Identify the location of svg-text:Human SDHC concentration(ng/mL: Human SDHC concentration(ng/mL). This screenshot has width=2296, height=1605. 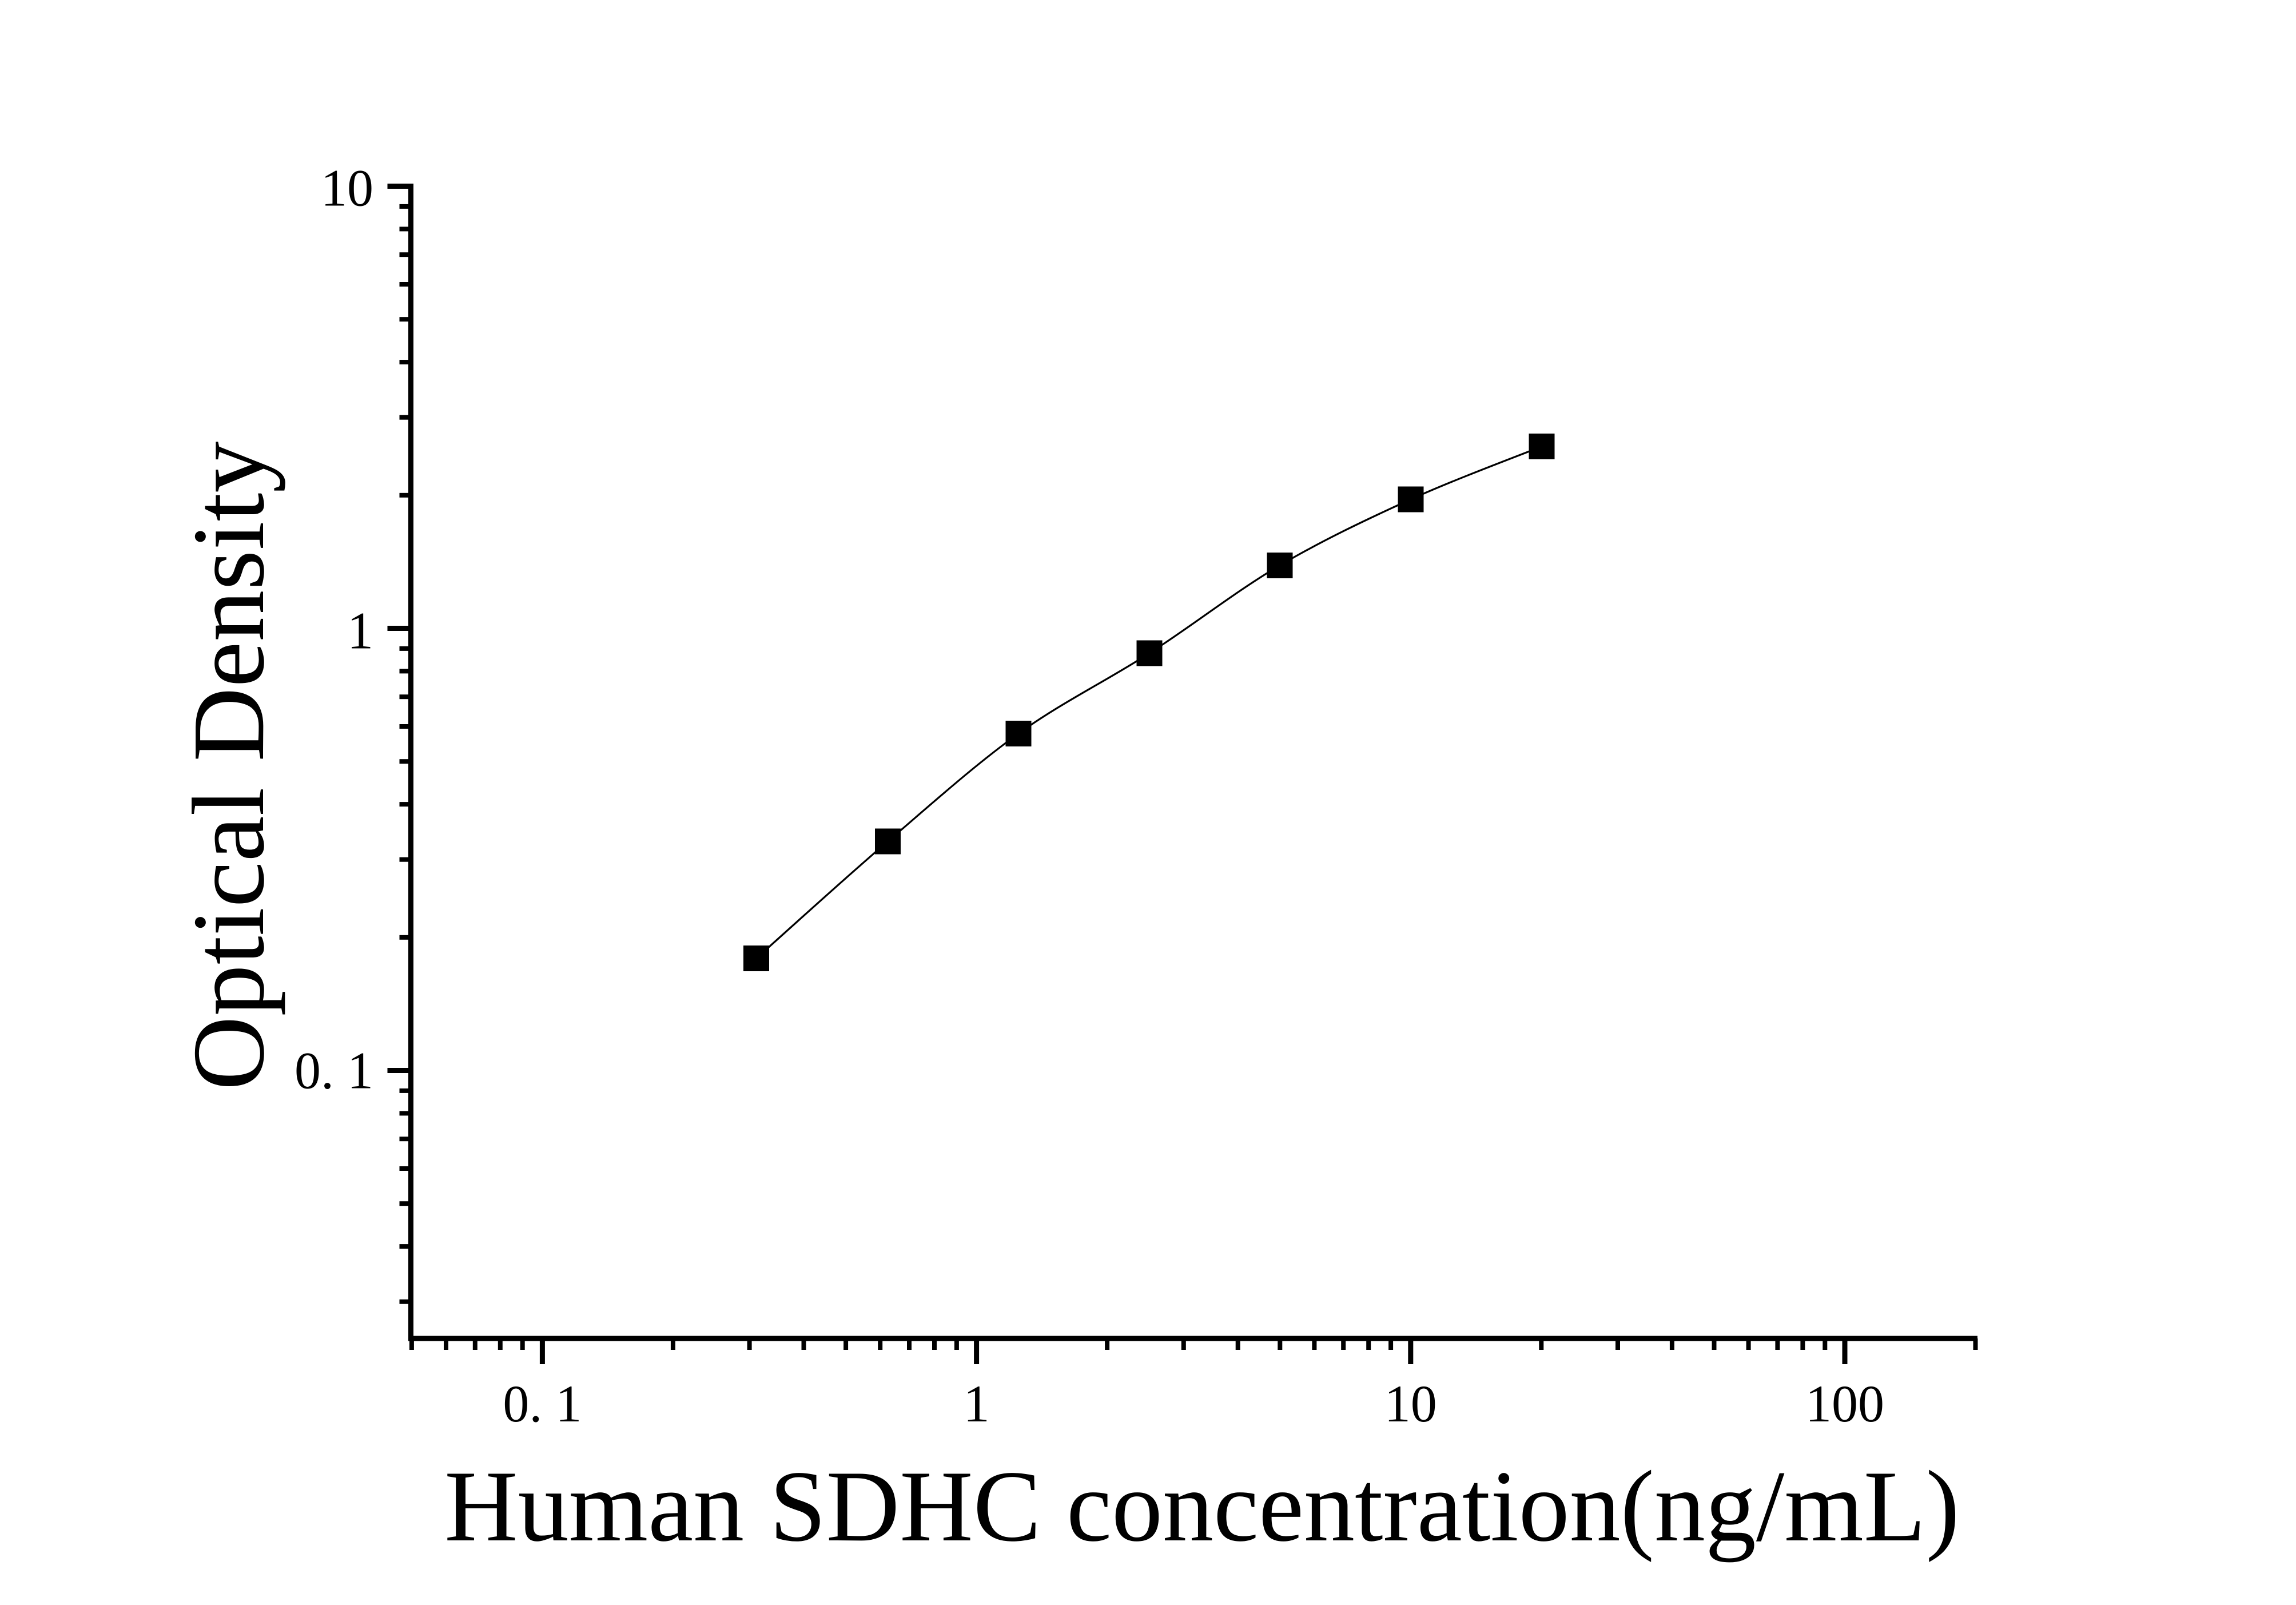
(1202, 1506).